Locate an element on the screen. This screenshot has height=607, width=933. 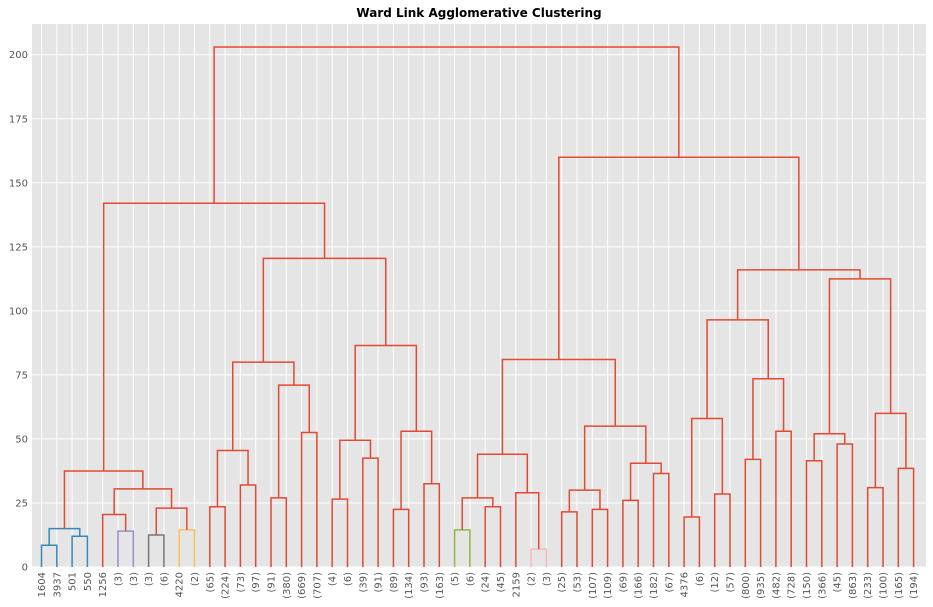
leaf-label: (107) is located at coordinates (593, 585).